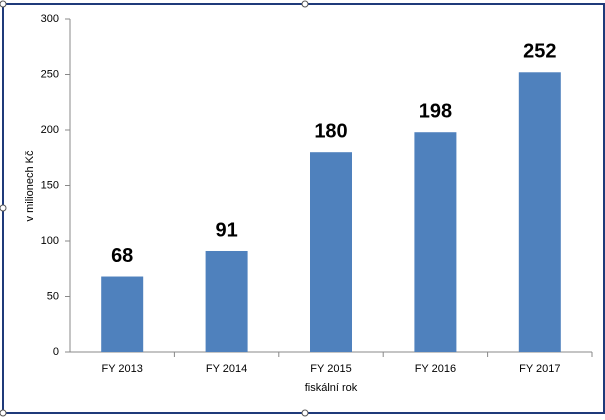  I want to click on data-label: 91, so click(226, 230).